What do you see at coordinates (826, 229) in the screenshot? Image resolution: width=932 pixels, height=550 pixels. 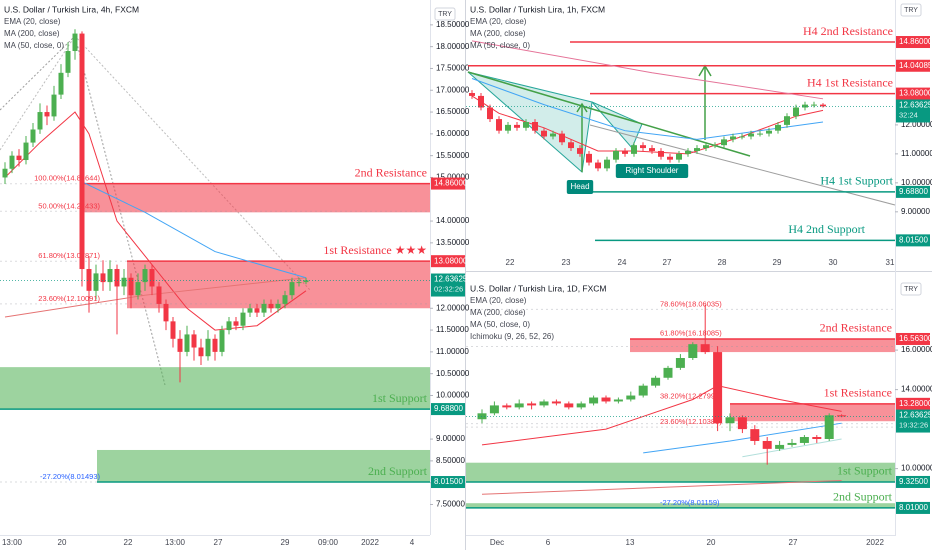 I see `annotation: H4 2nd Support` at bounding box center [826, 229].